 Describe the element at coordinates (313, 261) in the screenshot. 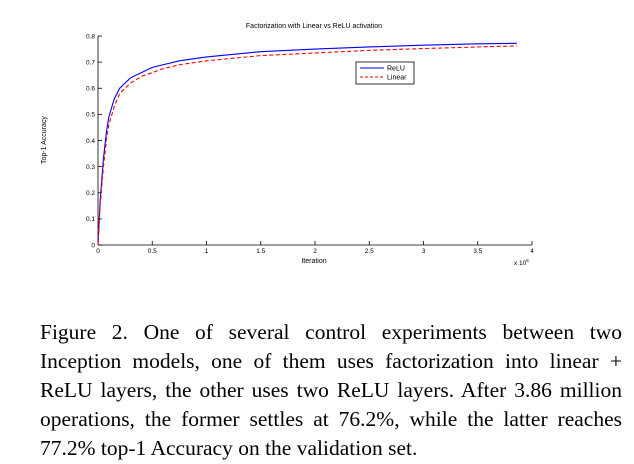

I see `x-axis-label: Iteration` at that location.